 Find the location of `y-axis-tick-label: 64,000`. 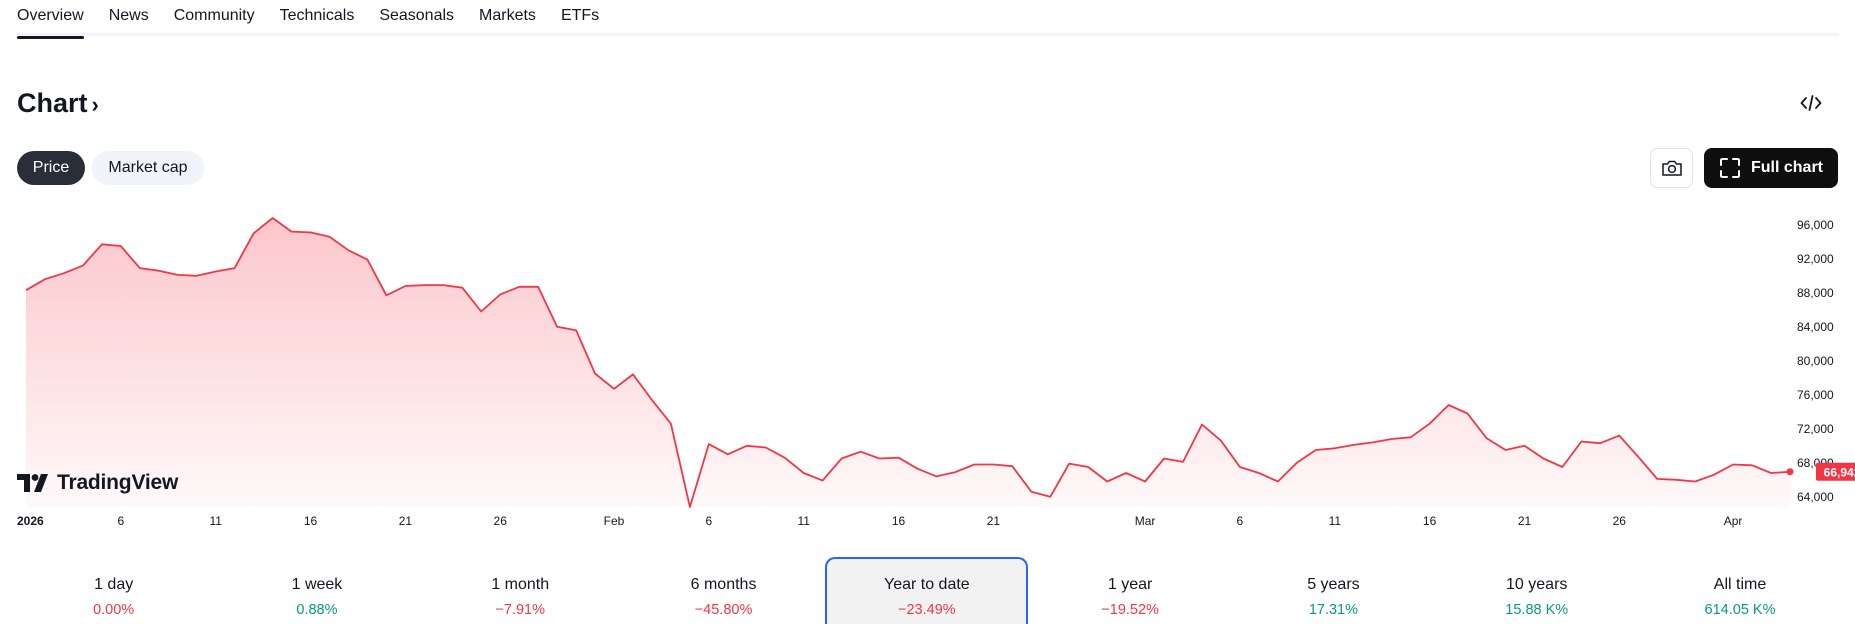

y-axis-tick-label: 64,000 is located at coordinates (1815, 497).